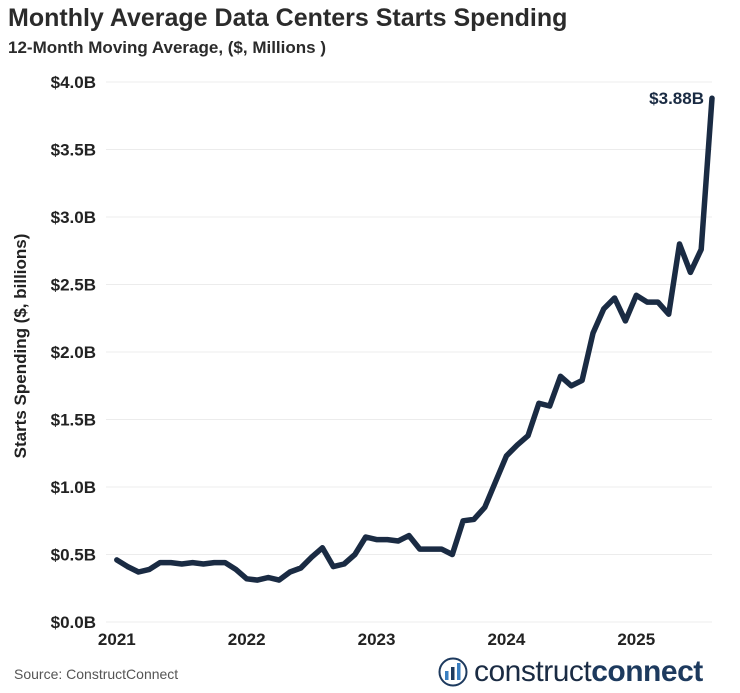 The image size is (740, 693). Describe the element at coordinates (73, 420) in the screenshot. I see `y-tick-label: $1.5B` at that location.